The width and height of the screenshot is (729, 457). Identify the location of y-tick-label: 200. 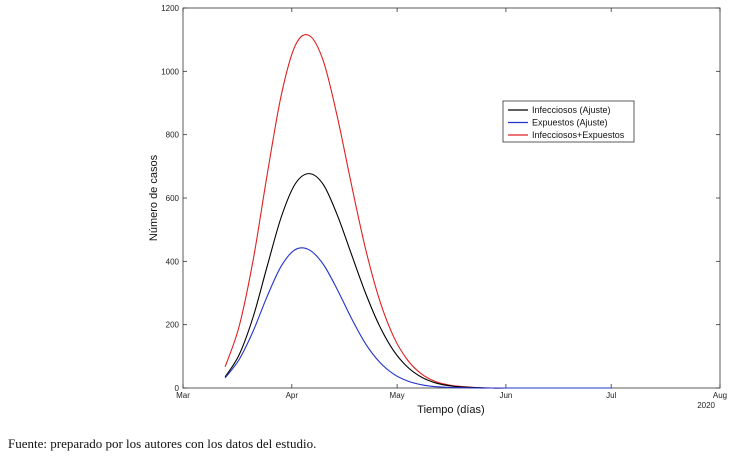
(173, 325).